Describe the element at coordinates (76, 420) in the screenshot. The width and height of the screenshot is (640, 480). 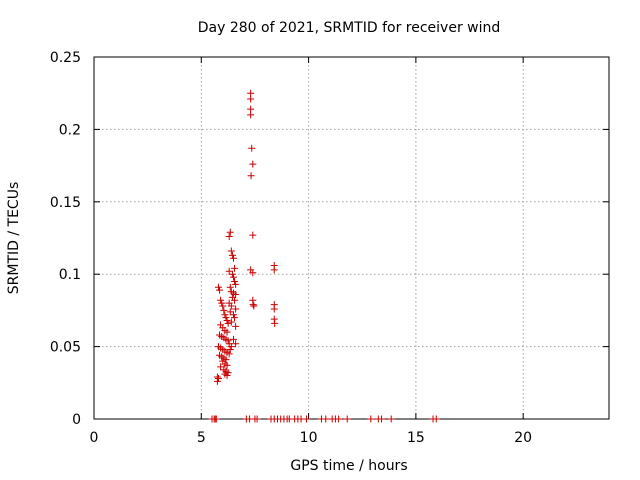
I see `y-tick-label: 0` at that location.